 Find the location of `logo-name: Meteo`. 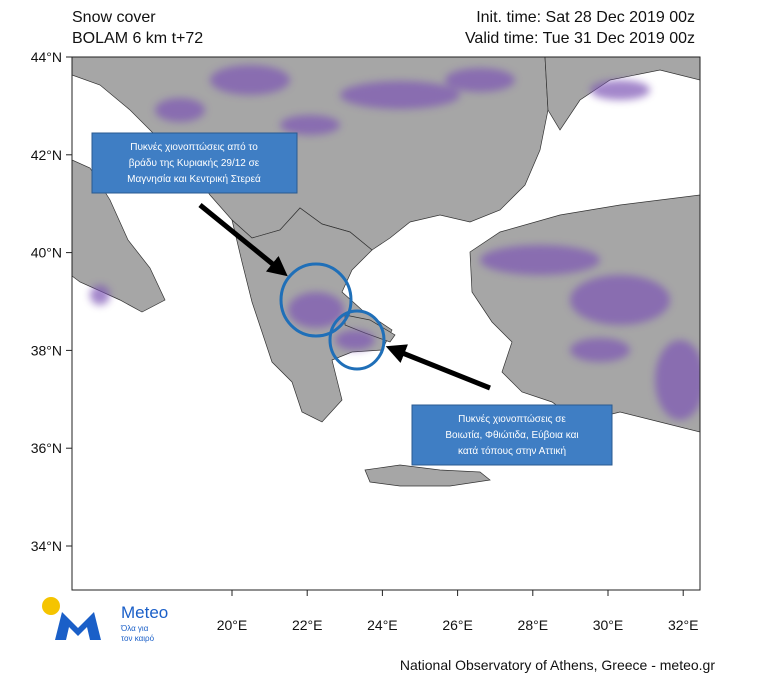

logo-name: Meteo is located at coordinates (144, 612).